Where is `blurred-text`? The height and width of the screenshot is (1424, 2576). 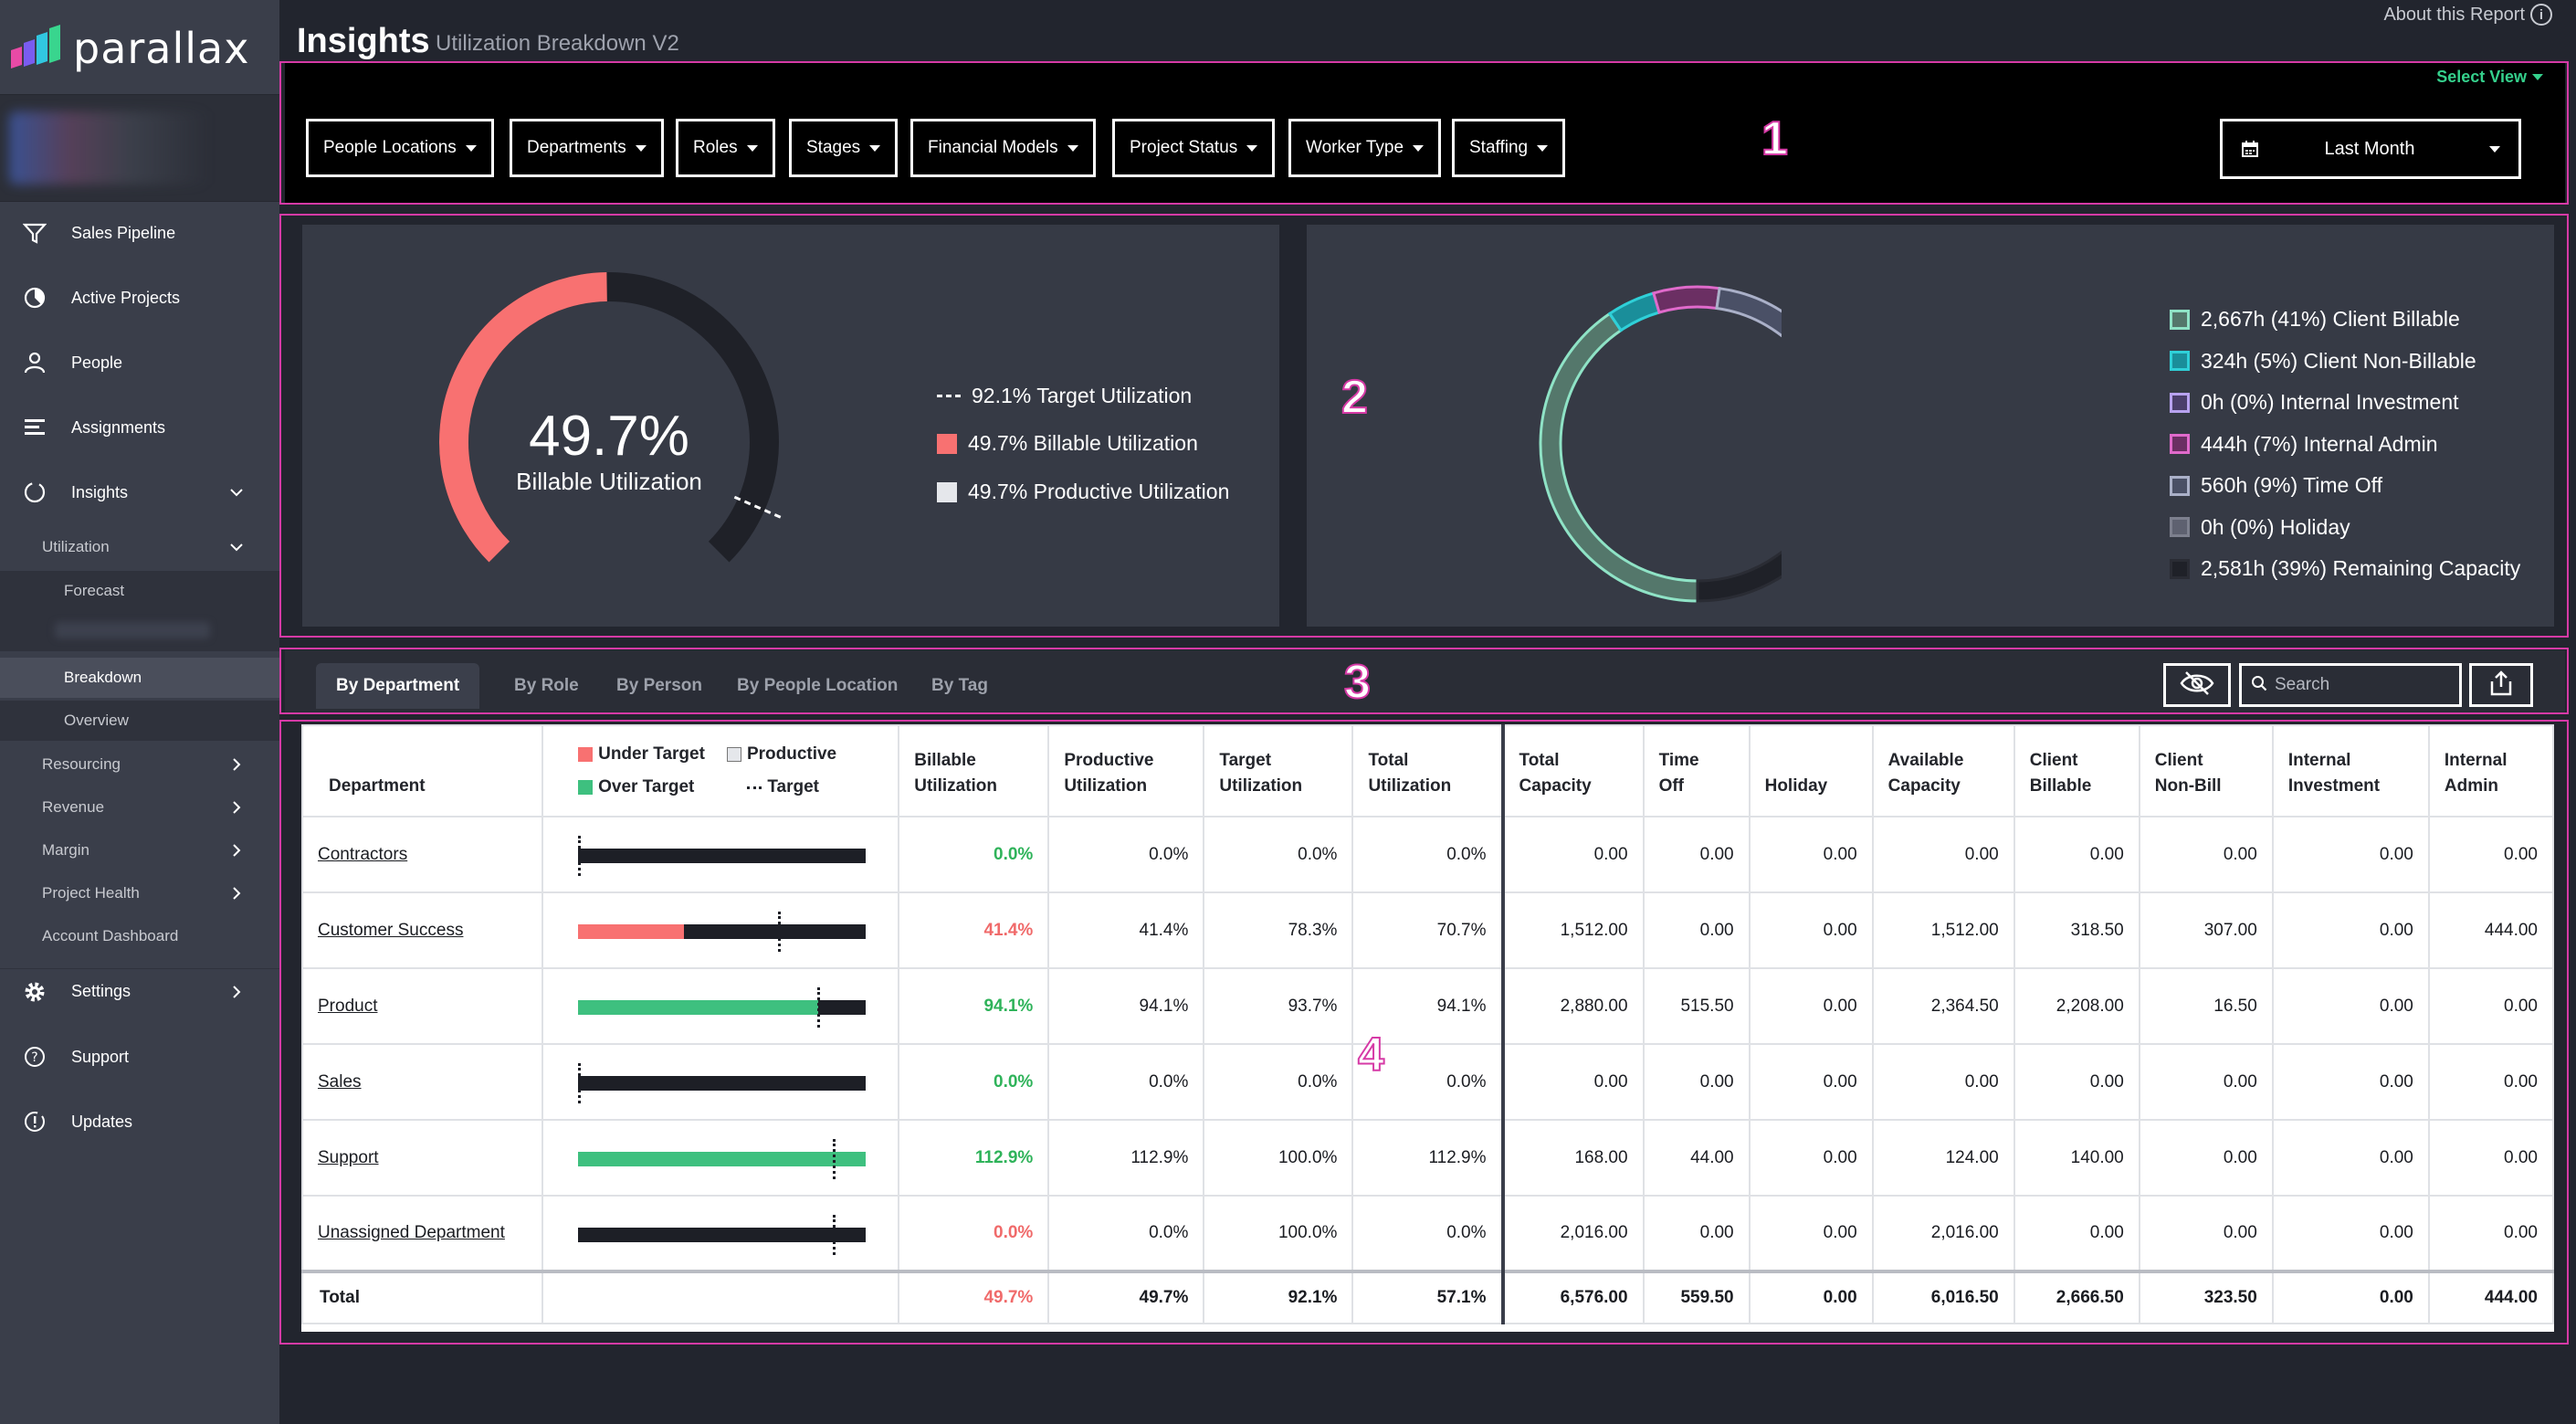
blurred-text is located at coordinates (132, 630).